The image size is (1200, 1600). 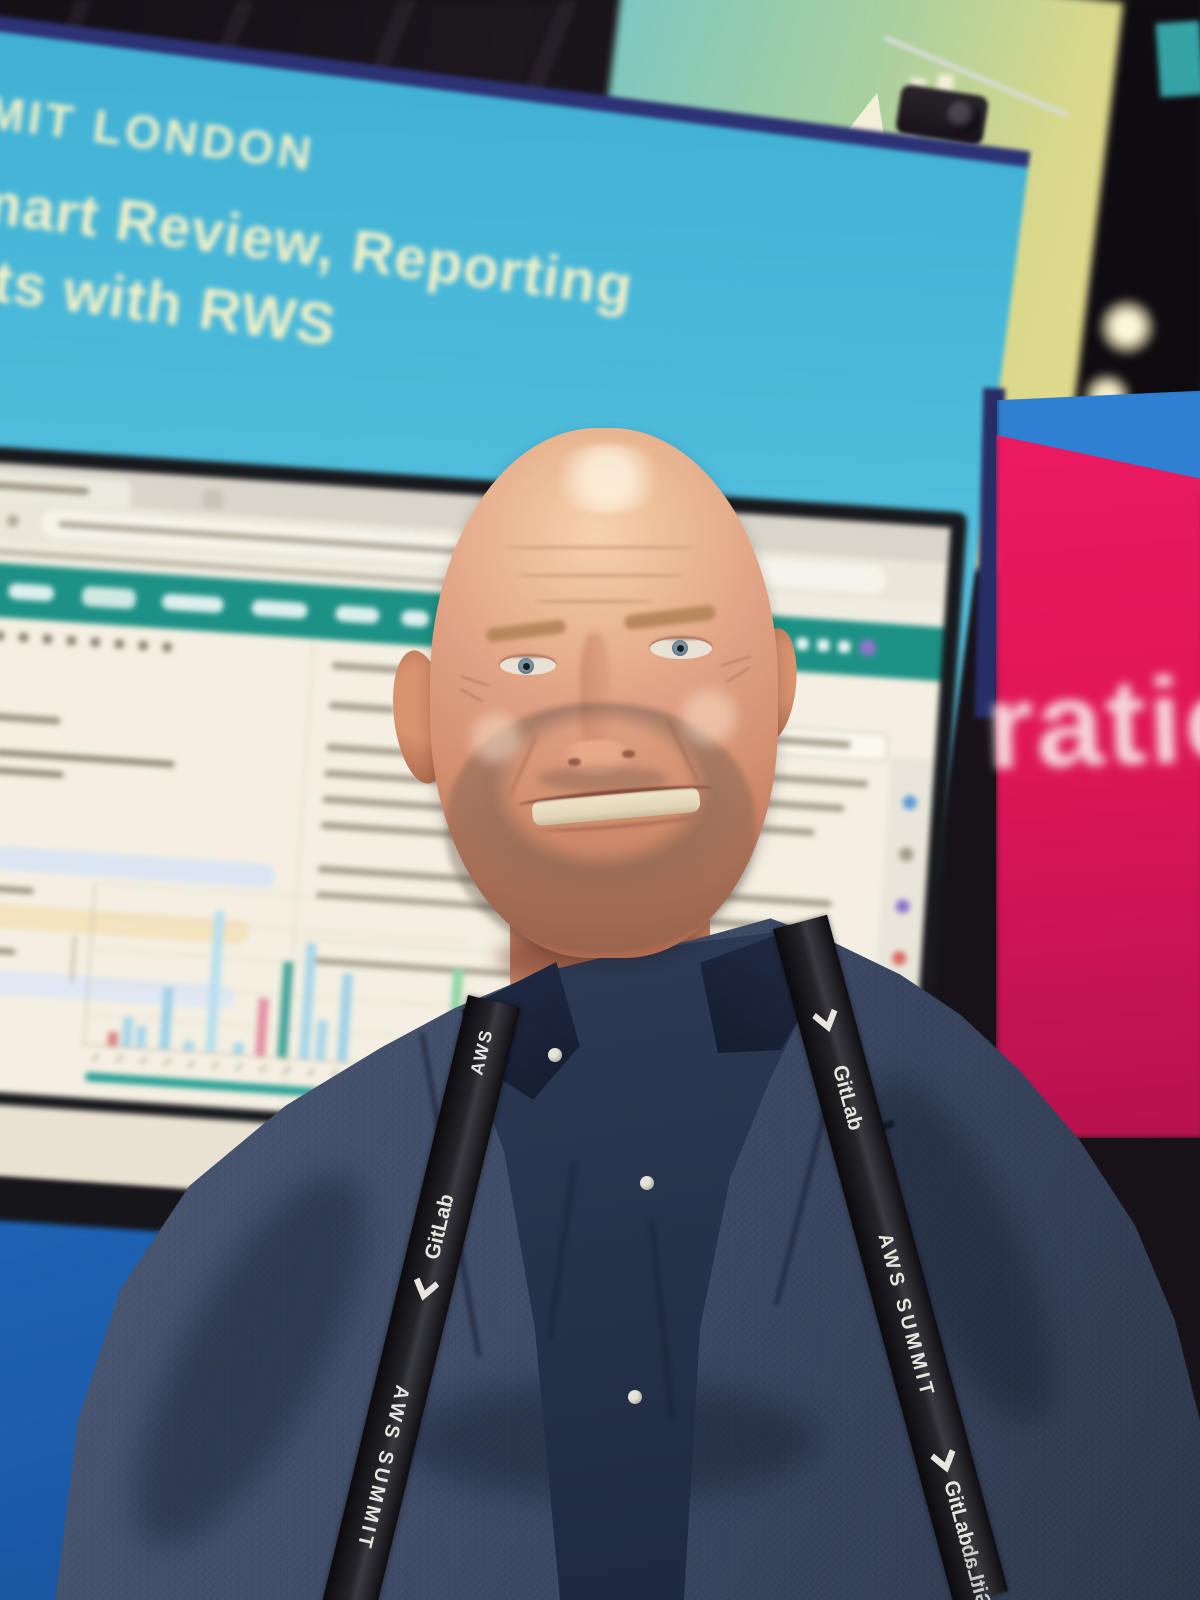 What do you see at coordinates (138, 865) in the screenshot?
I see `sidebar-filter-pill` at bounding box center [138, 865].